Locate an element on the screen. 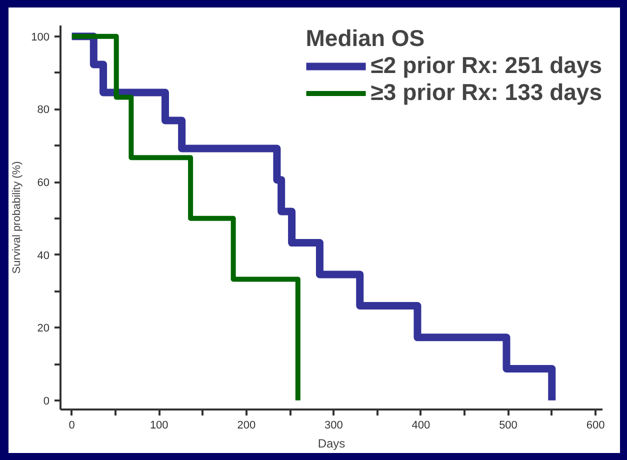 The height and width of the screenshot is (460, 627). x-tick-label: 300 is located at coordinates (333, 426).